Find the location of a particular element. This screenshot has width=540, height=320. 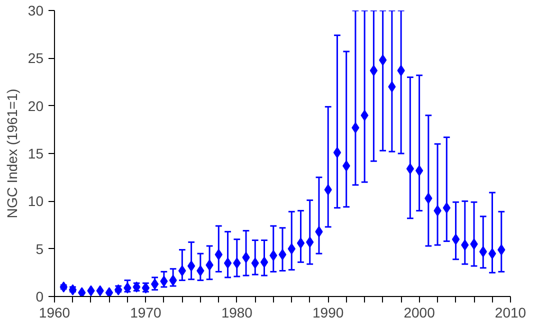

y-tick-label: 5 is located at coordinates (40, 248).